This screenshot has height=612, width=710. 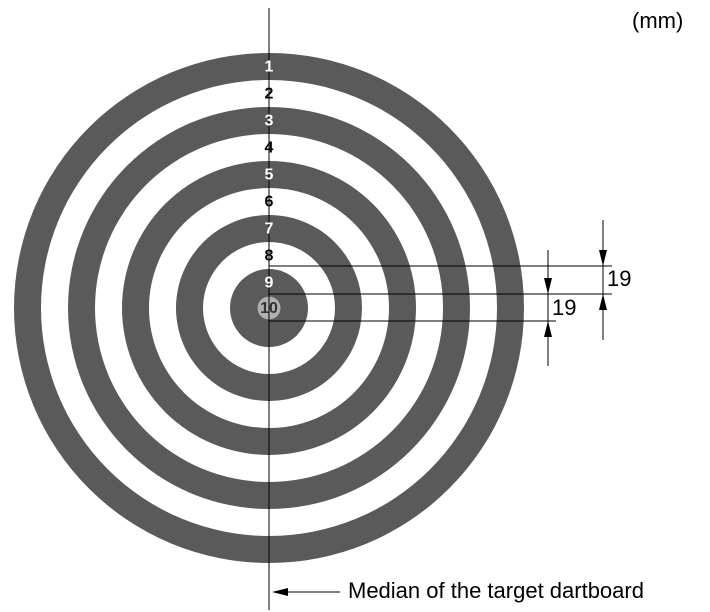 I want to click on ring-label: 4, so click(x=269, y=148).